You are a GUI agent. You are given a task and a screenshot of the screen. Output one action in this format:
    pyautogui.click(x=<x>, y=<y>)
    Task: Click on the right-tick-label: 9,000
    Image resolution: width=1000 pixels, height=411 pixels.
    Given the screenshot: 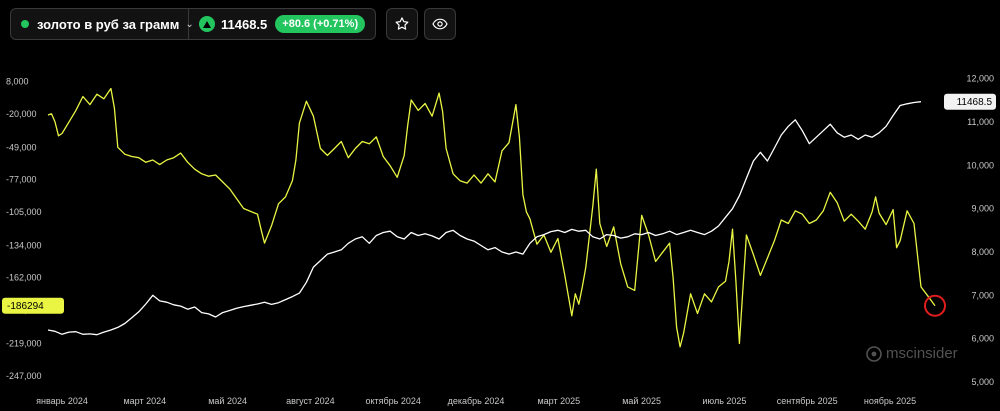 What is the action you would take?
    pyautogui.click(x=982, y=209)
    